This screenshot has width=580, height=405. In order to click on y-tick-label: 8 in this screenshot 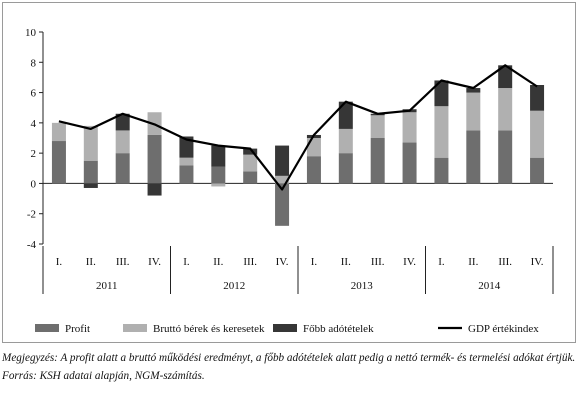, I will do `click(34, 63)`.